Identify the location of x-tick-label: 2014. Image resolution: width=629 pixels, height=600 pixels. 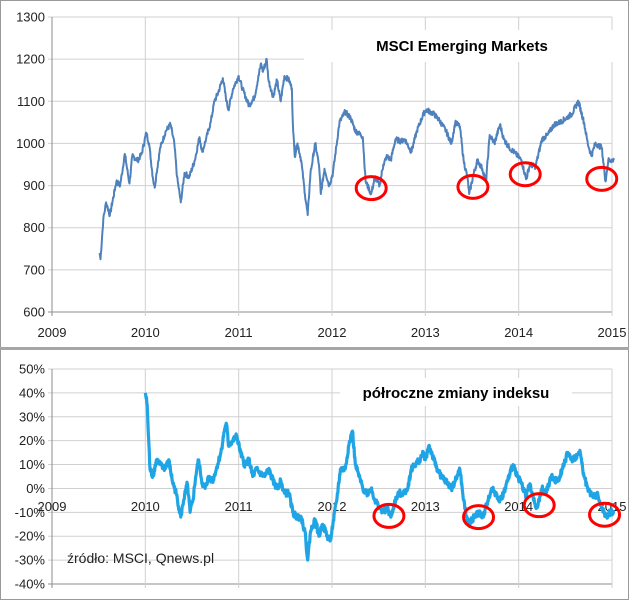
(518, 332).